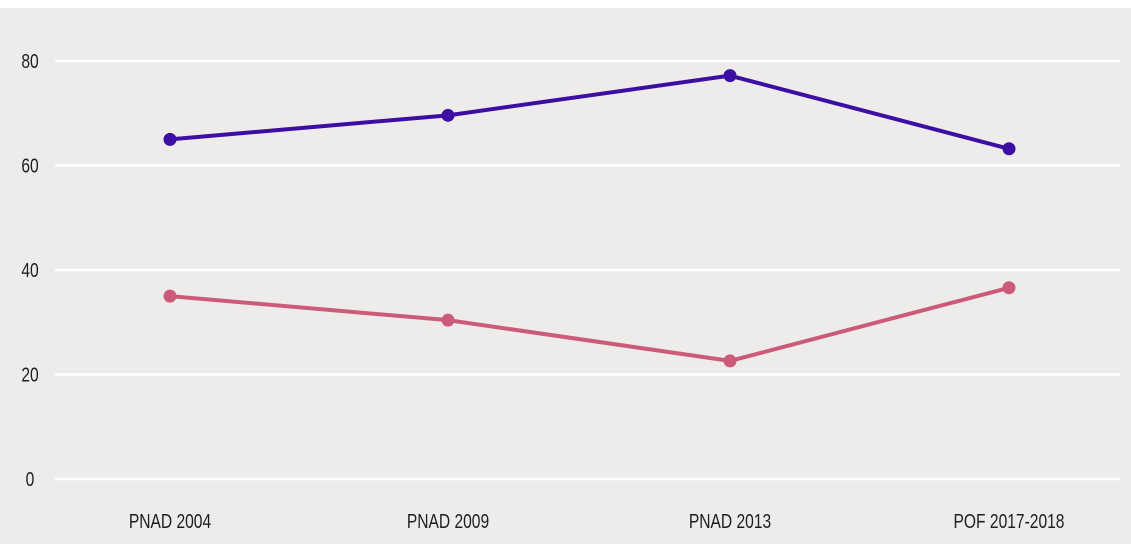 The height and width of the screenshot is (544, 1131). I want to click on x-tick-label: PNAD 2009, so click(448, 521).